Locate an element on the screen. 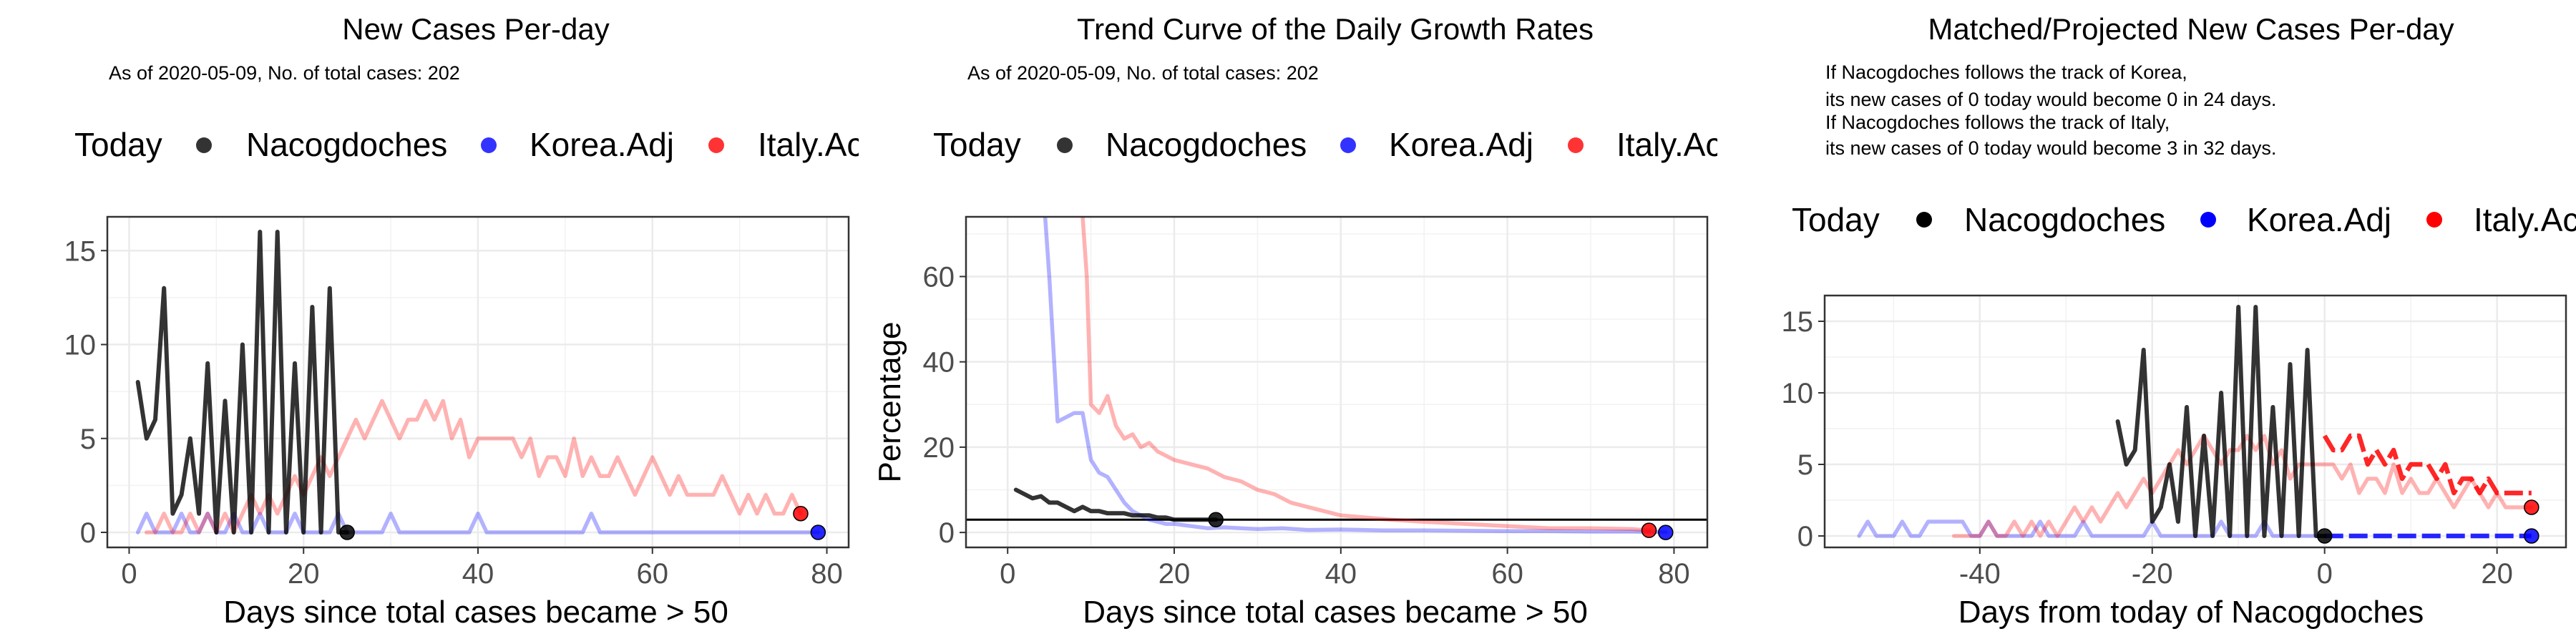  y-tick-label: 40 is located at coordinates (939, 363).